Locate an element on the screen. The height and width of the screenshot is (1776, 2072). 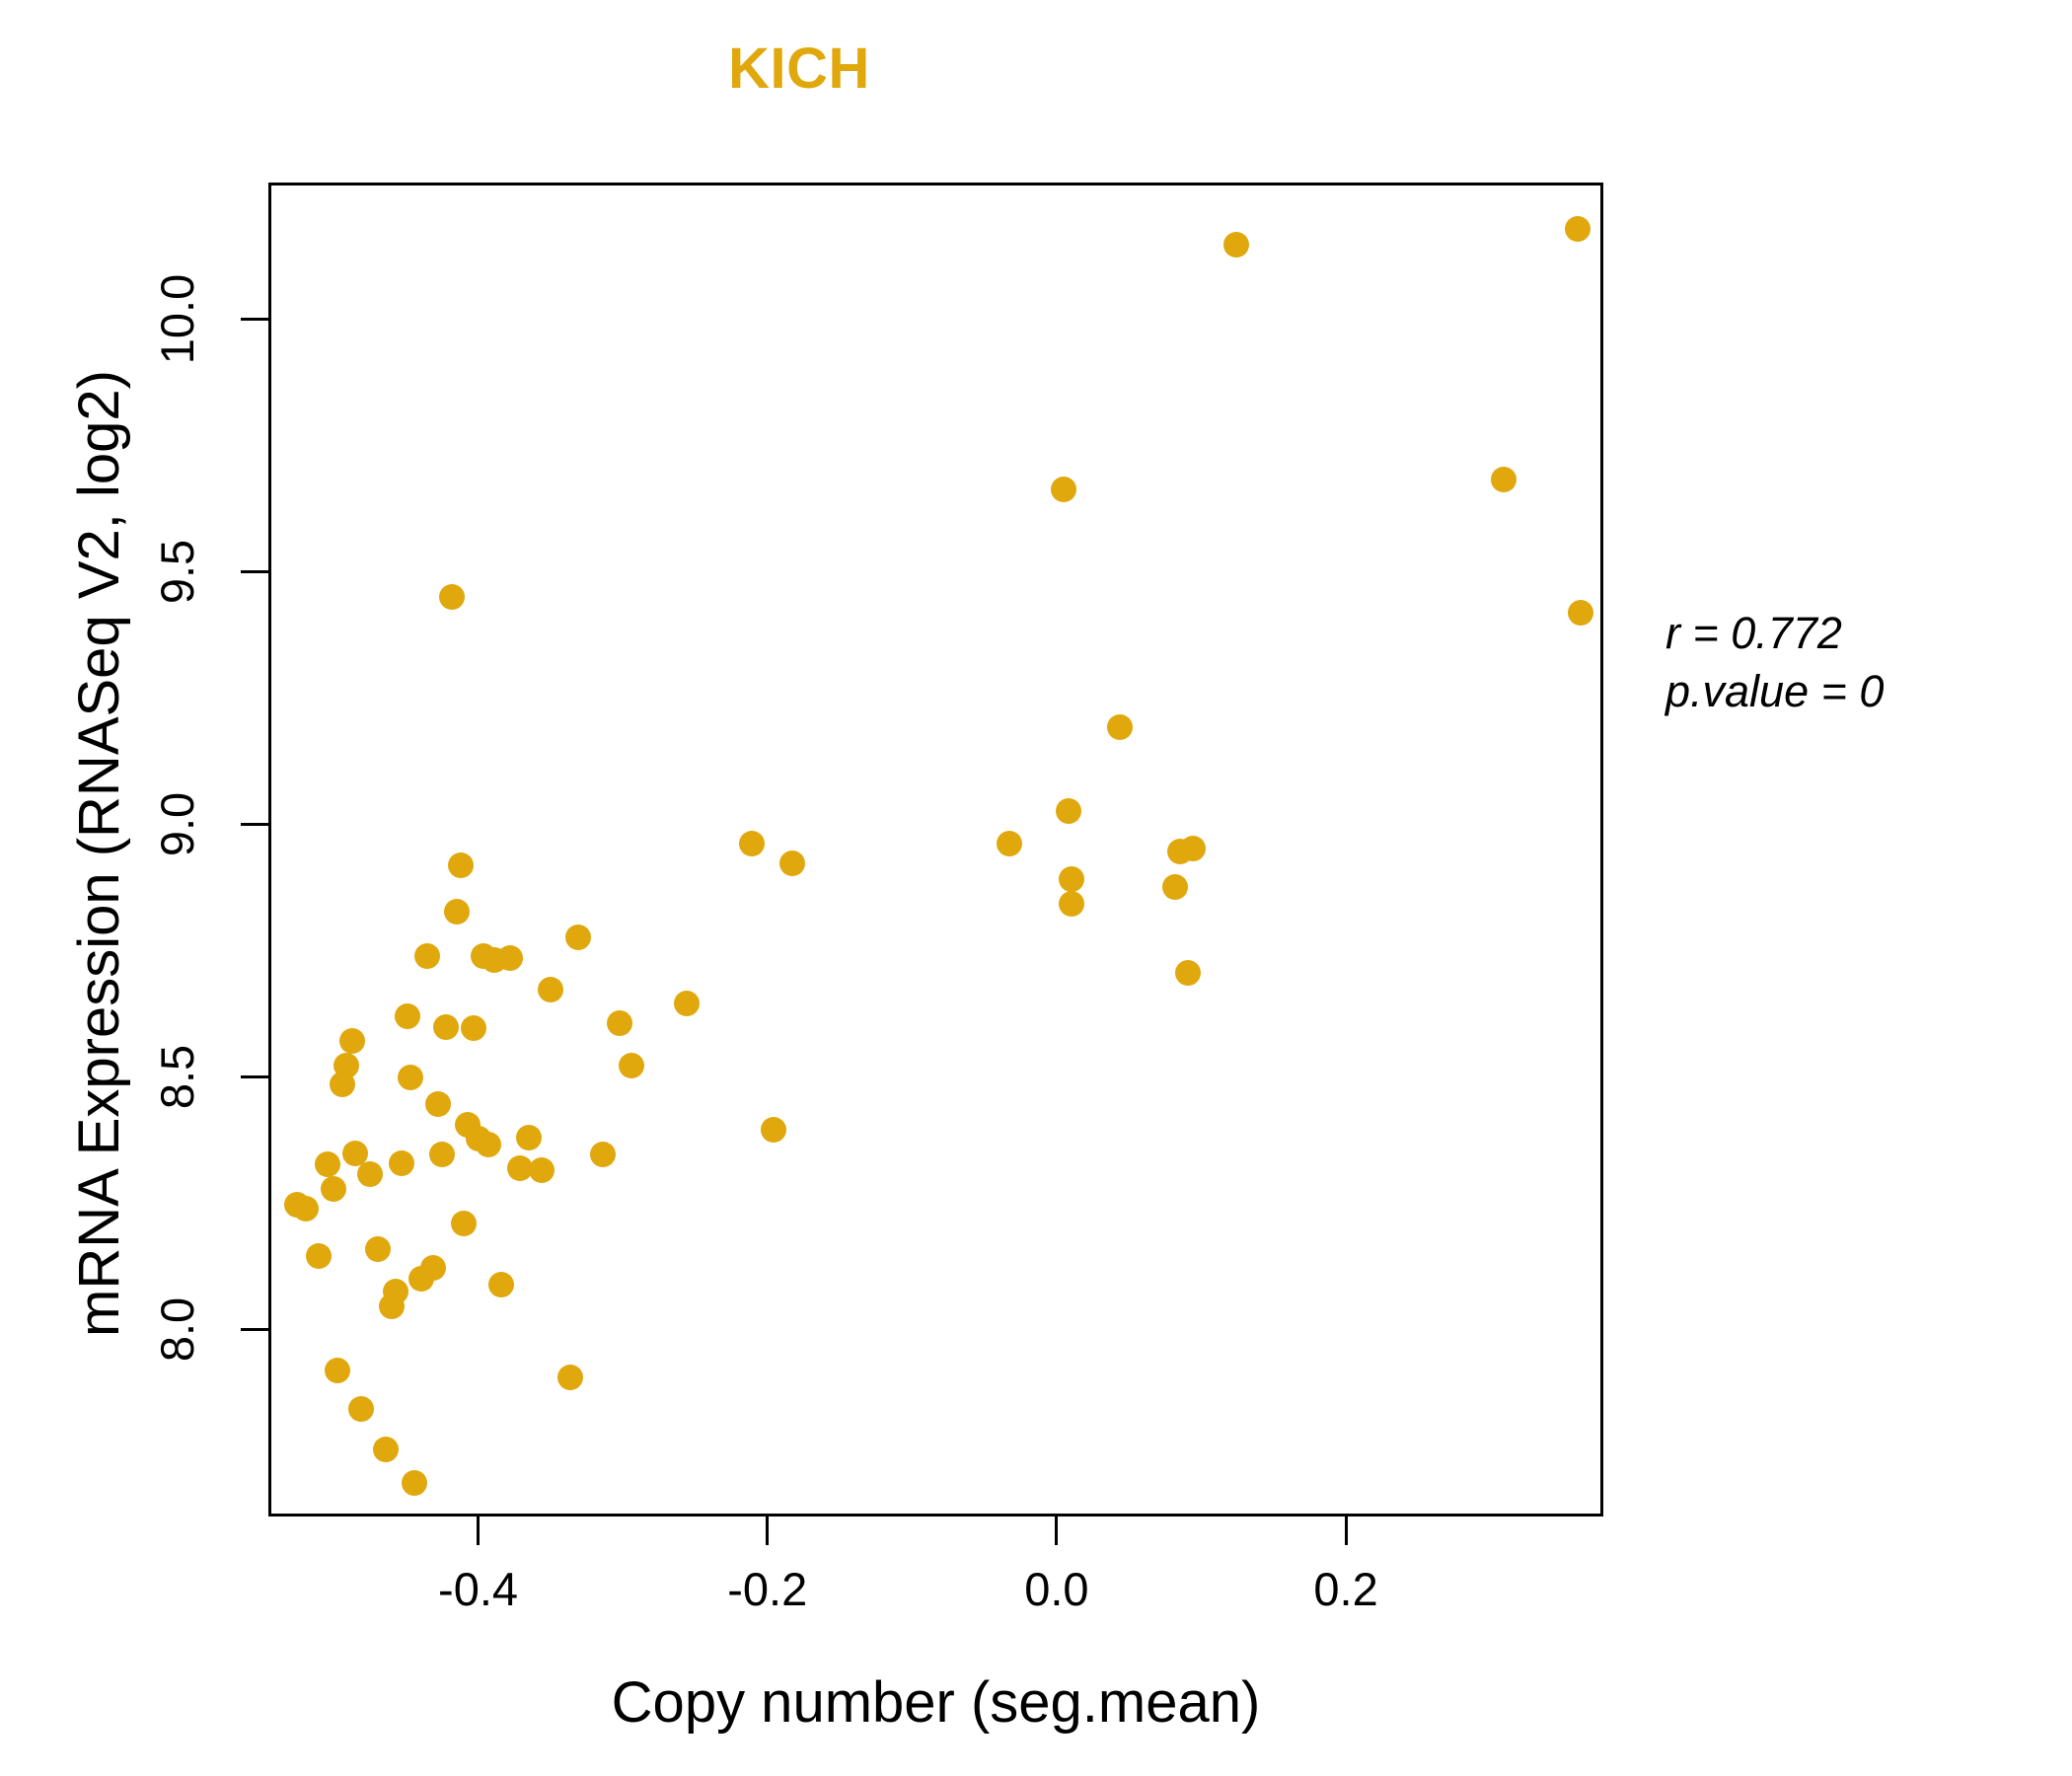
y-axis-tick-label-text: 8.0 is located at coordinates (178, 1329).